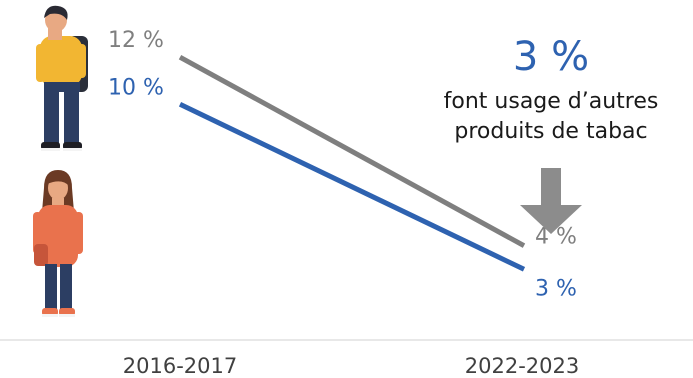 The height and width of the screenshot is (378, 693). Describe the element at coordinates (551, 201) in the screenshot. I see `down-arrow-icon` at that location.